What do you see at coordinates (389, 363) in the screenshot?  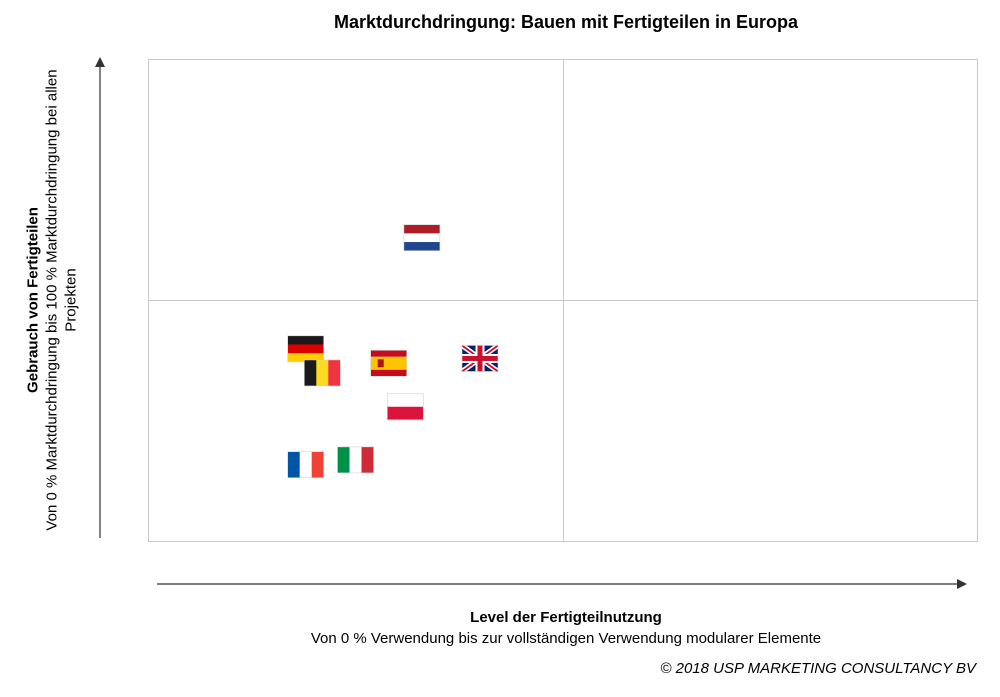 I see `spain-flag-point` at bounding box center [389, 363].